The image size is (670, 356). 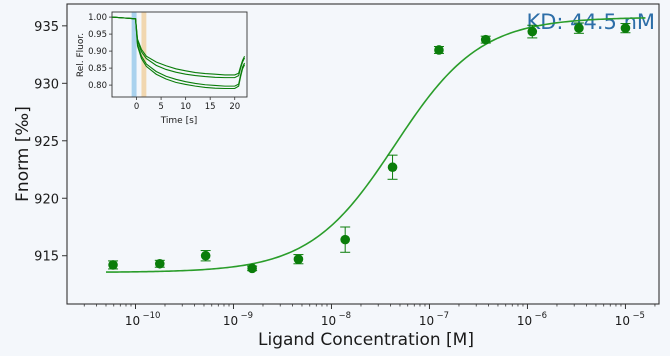 What do you see at coordinates (97, 86) in the screenshot?
I see `inset-y-tick-label: 0.80` at bounding box center [97, 86].